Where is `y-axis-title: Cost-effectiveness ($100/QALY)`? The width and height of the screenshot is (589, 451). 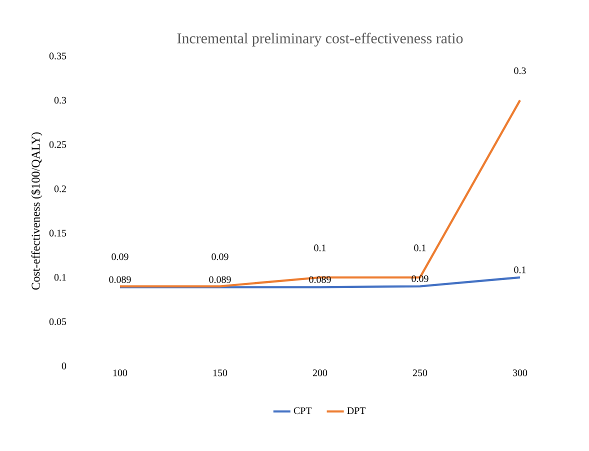 y-axis-title: Cost-effectiveness ($100/QALY) is located at coordinates (36, 211).